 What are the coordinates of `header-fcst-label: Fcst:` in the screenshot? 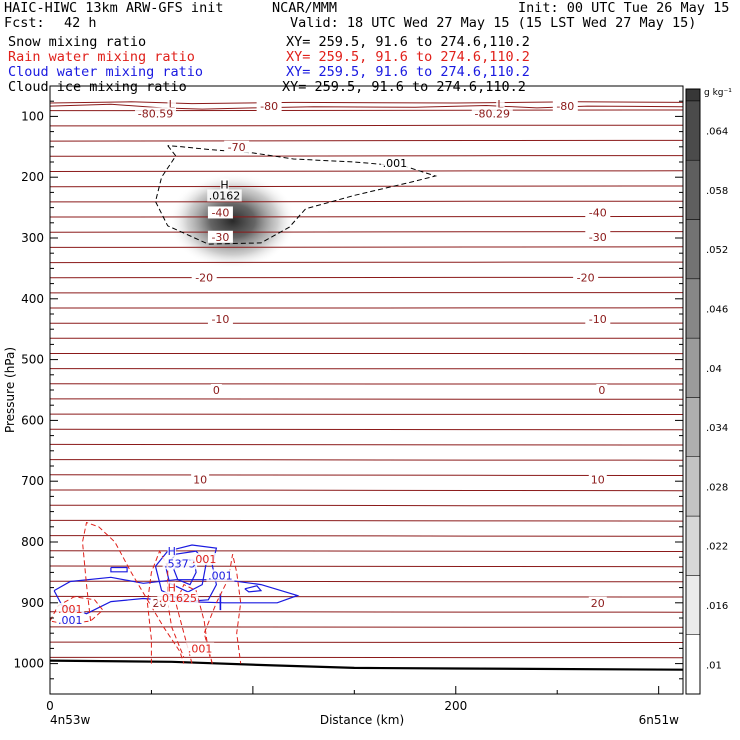 It's located at (24, 23).